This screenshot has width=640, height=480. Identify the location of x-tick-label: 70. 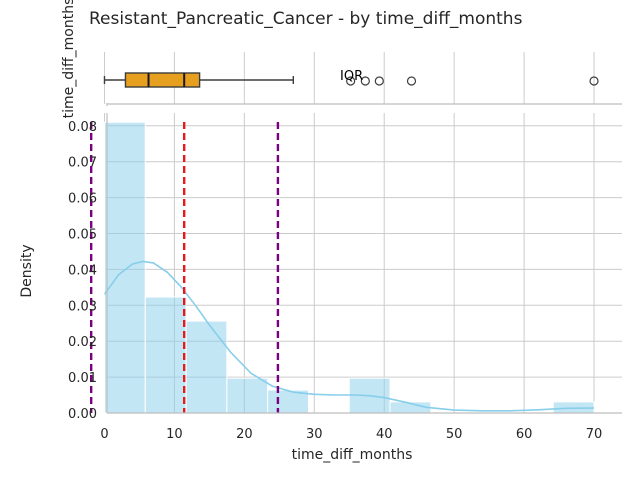
(594, 434).